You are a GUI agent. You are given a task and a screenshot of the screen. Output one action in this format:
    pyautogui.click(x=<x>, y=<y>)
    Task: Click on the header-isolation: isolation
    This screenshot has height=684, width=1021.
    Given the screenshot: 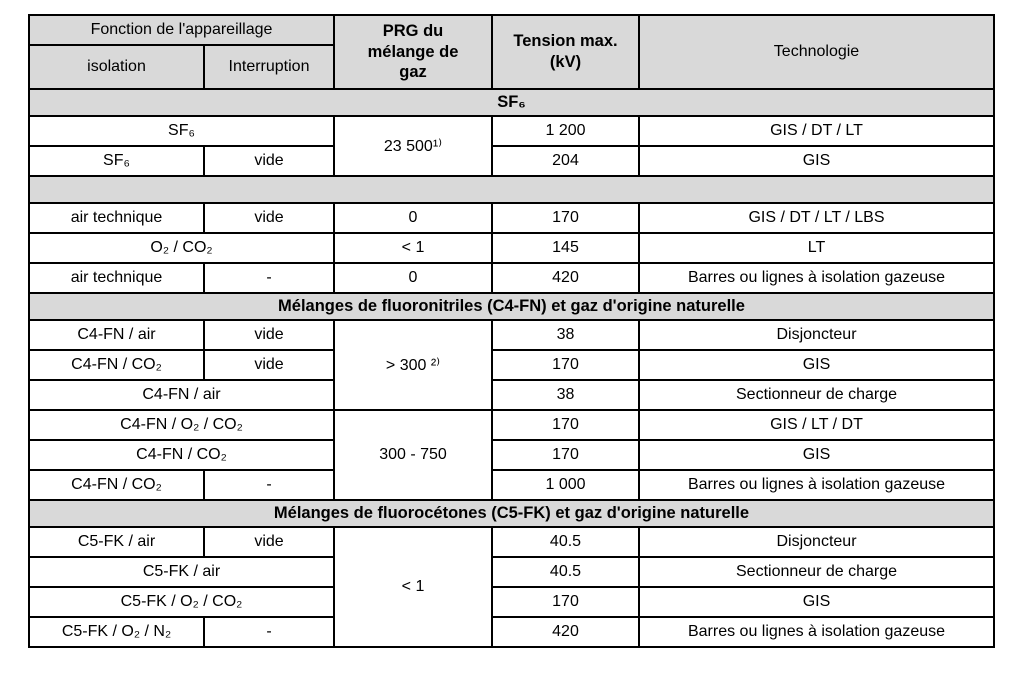 What is the action you would take?
    pyautogui.click(x=116, y=67)
    